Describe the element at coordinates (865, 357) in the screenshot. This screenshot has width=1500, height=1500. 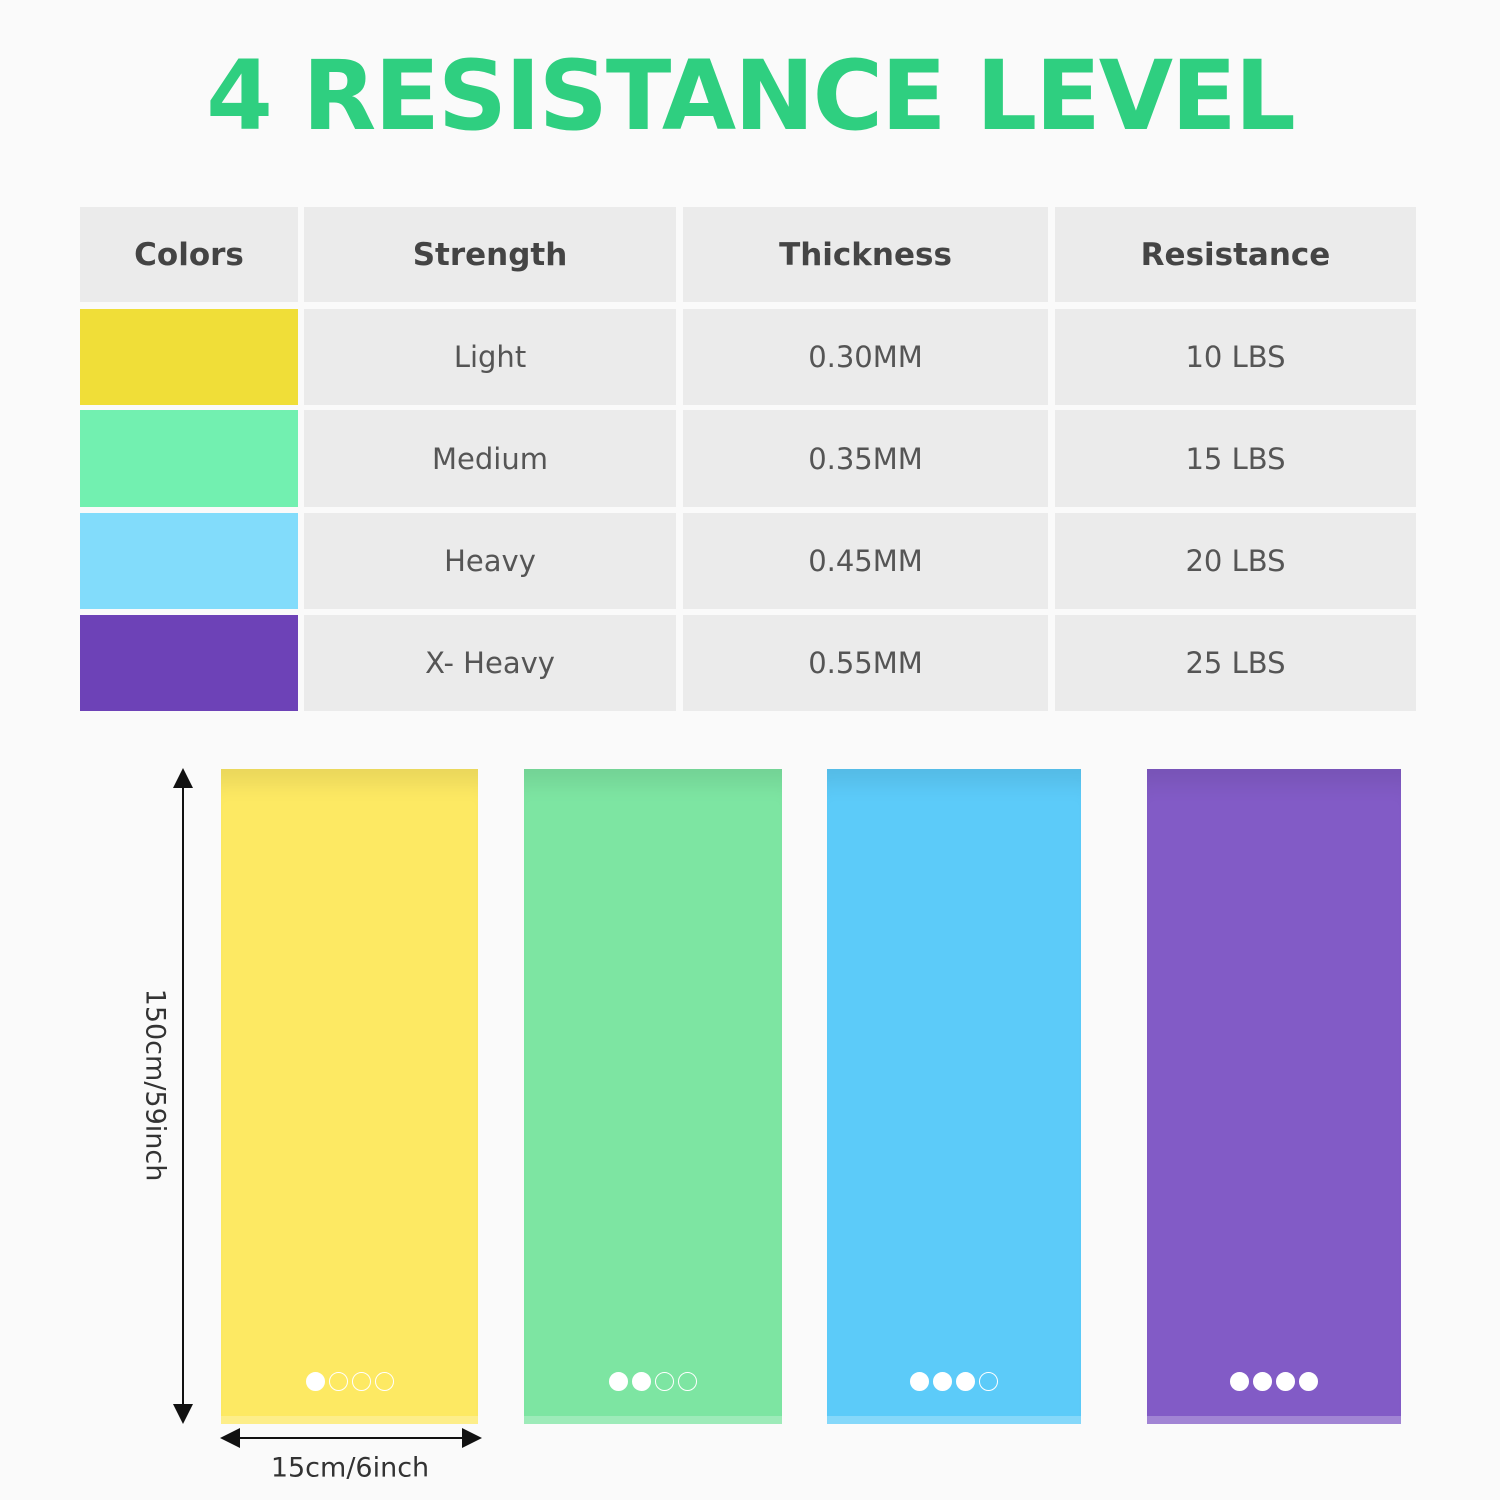
I see `thickness-cell: 0.30MM` at that location.